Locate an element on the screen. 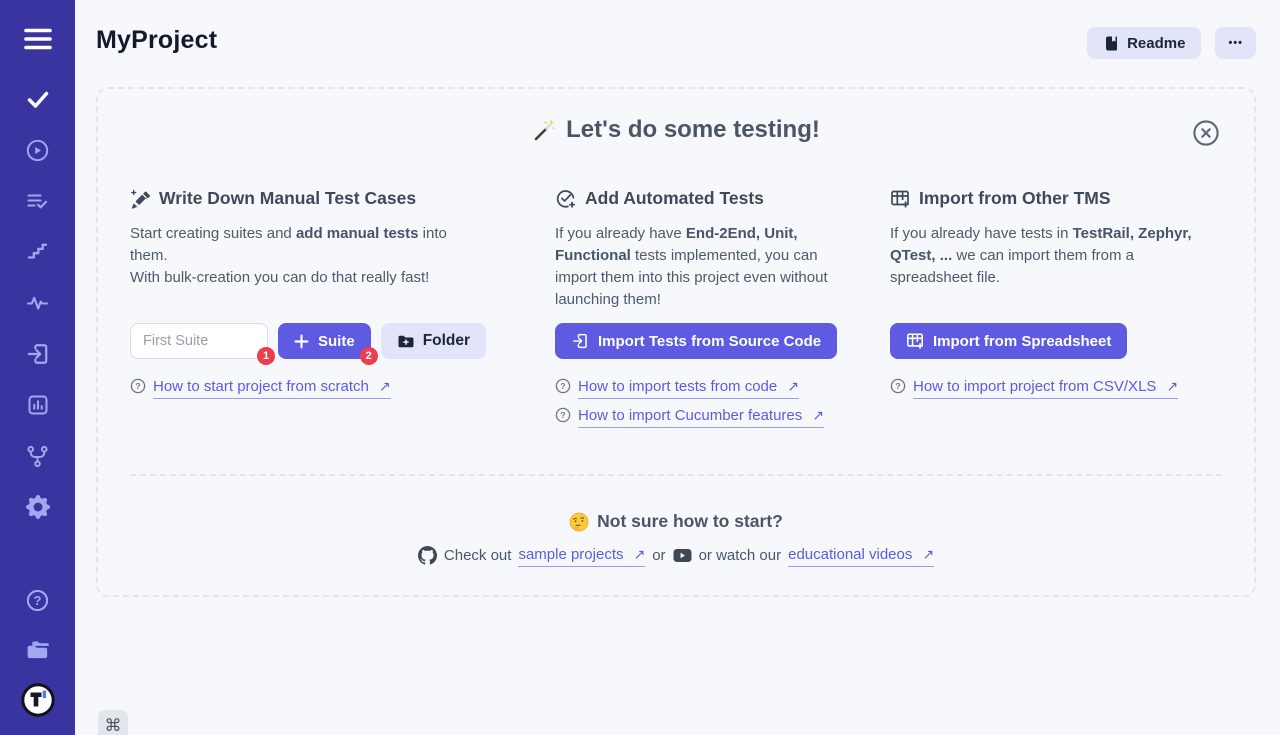 The image size is (1280, 735). dashed-divider is located at coordinates (676, 475).